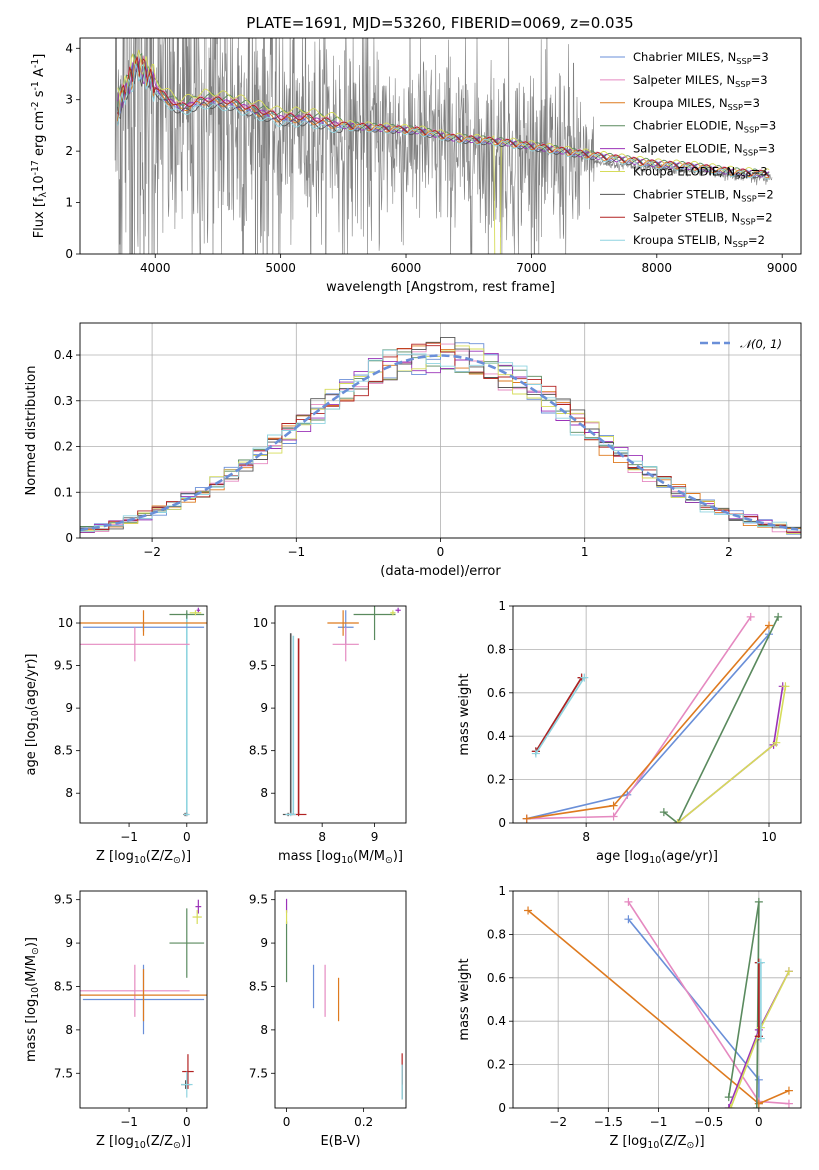 The width and height of the screenshot is (819, 1170). Describe the element at coordinates (703, 218) in the screenshot. I see `legend-label: Salpeter STELIB, NSSP=2` at that location.